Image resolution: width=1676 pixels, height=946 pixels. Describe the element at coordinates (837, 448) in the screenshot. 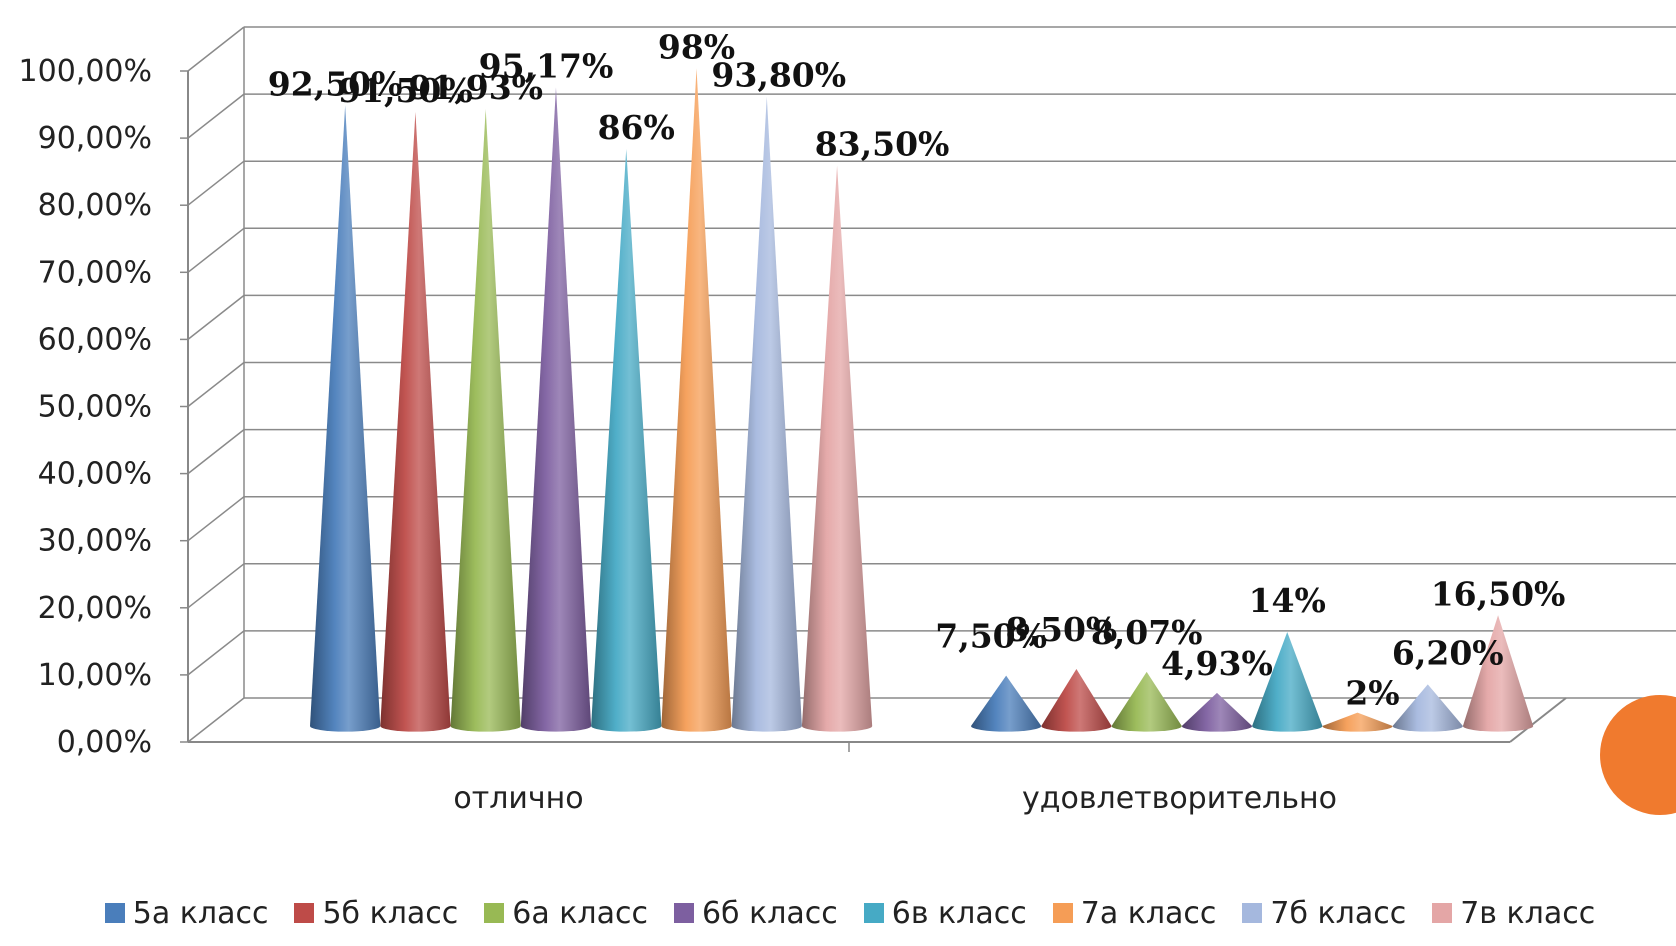

I see `cone-7в-класс-0` at that location.